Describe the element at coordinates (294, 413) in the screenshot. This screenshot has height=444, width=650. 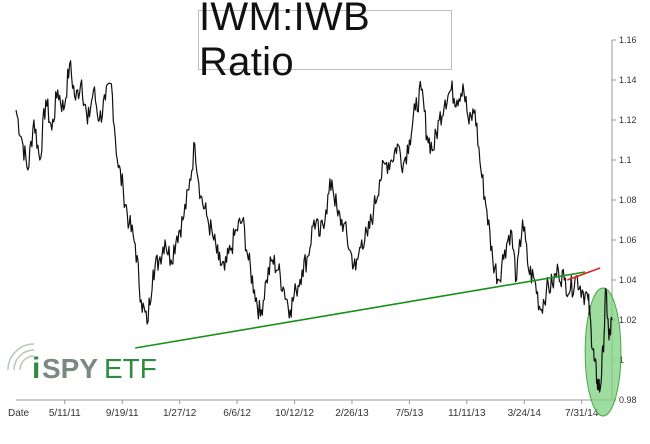
I see `x-tick-label: 10/12/12` at that location.